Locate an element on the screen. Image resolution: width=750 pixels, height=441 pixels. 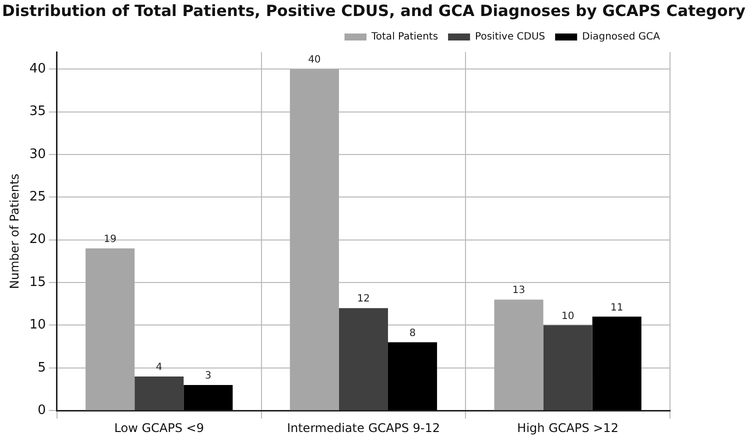
y-tick-label: 10 is located at coordinates (37, 325).